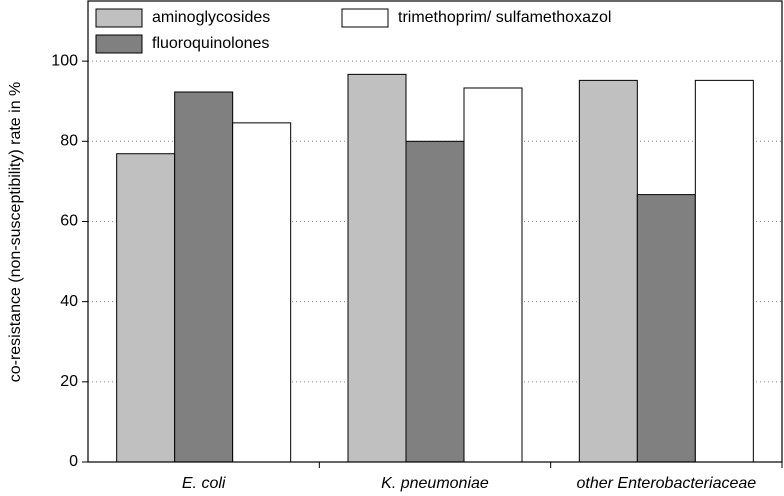 The image size is (784, 496). Describe the element at coordinates (69, 141) in the screenshot. I see `y-tick-label: 80` at that location.